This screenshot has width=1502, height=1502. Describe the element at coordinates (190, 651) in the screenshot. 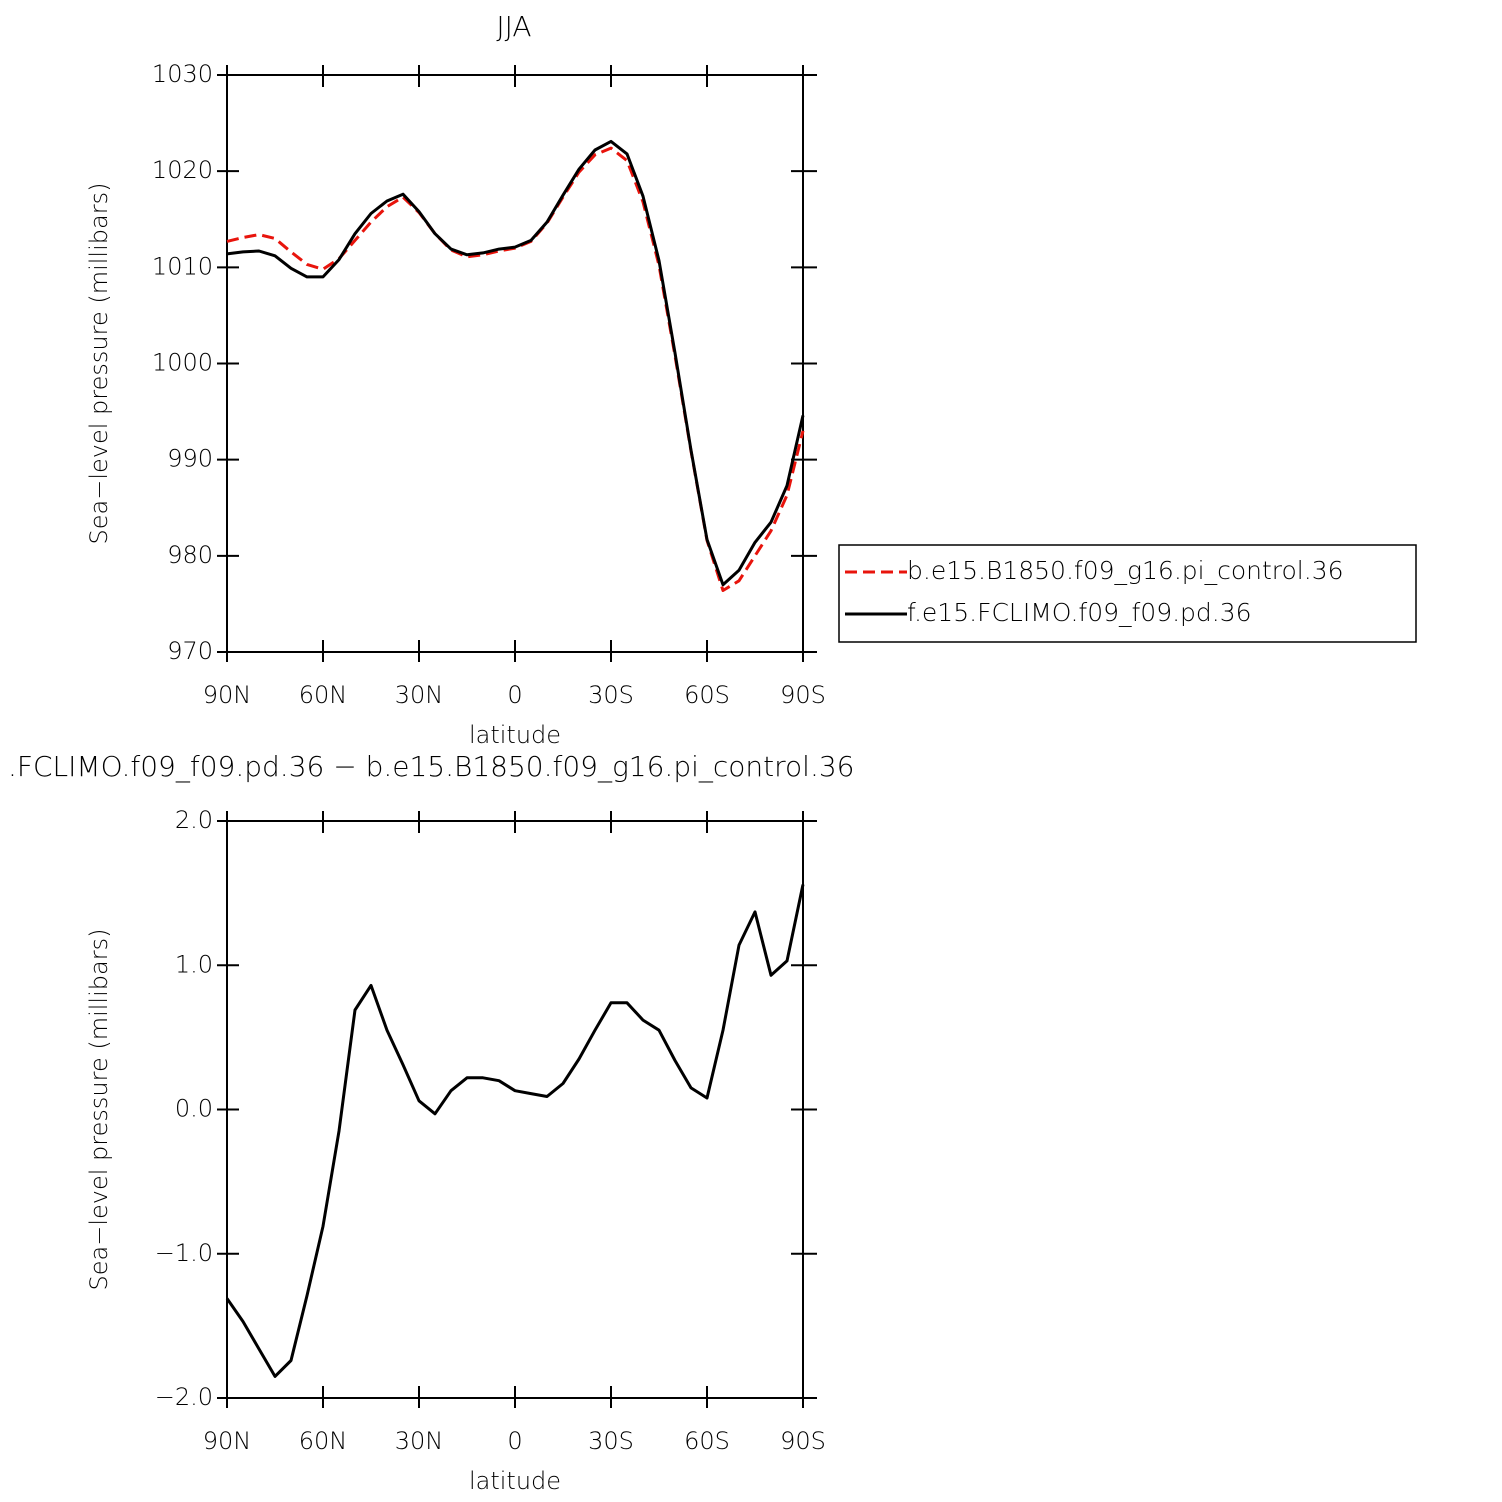

I see `y-tick-label: 970` at that location.